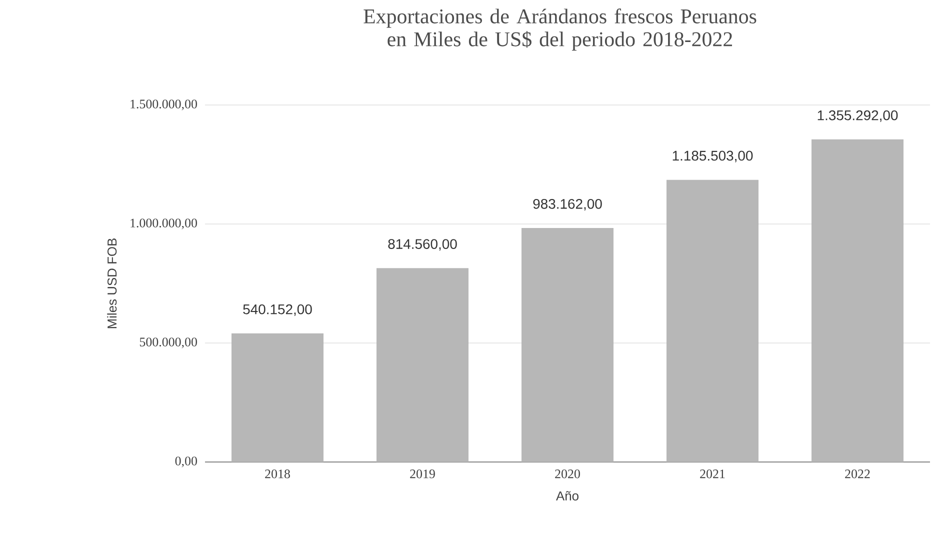 This screenshot has height=533, width=942. Describe the element at coordinates (567, 495) in the screenshot. I see `x-axis-title: Año` at that location.